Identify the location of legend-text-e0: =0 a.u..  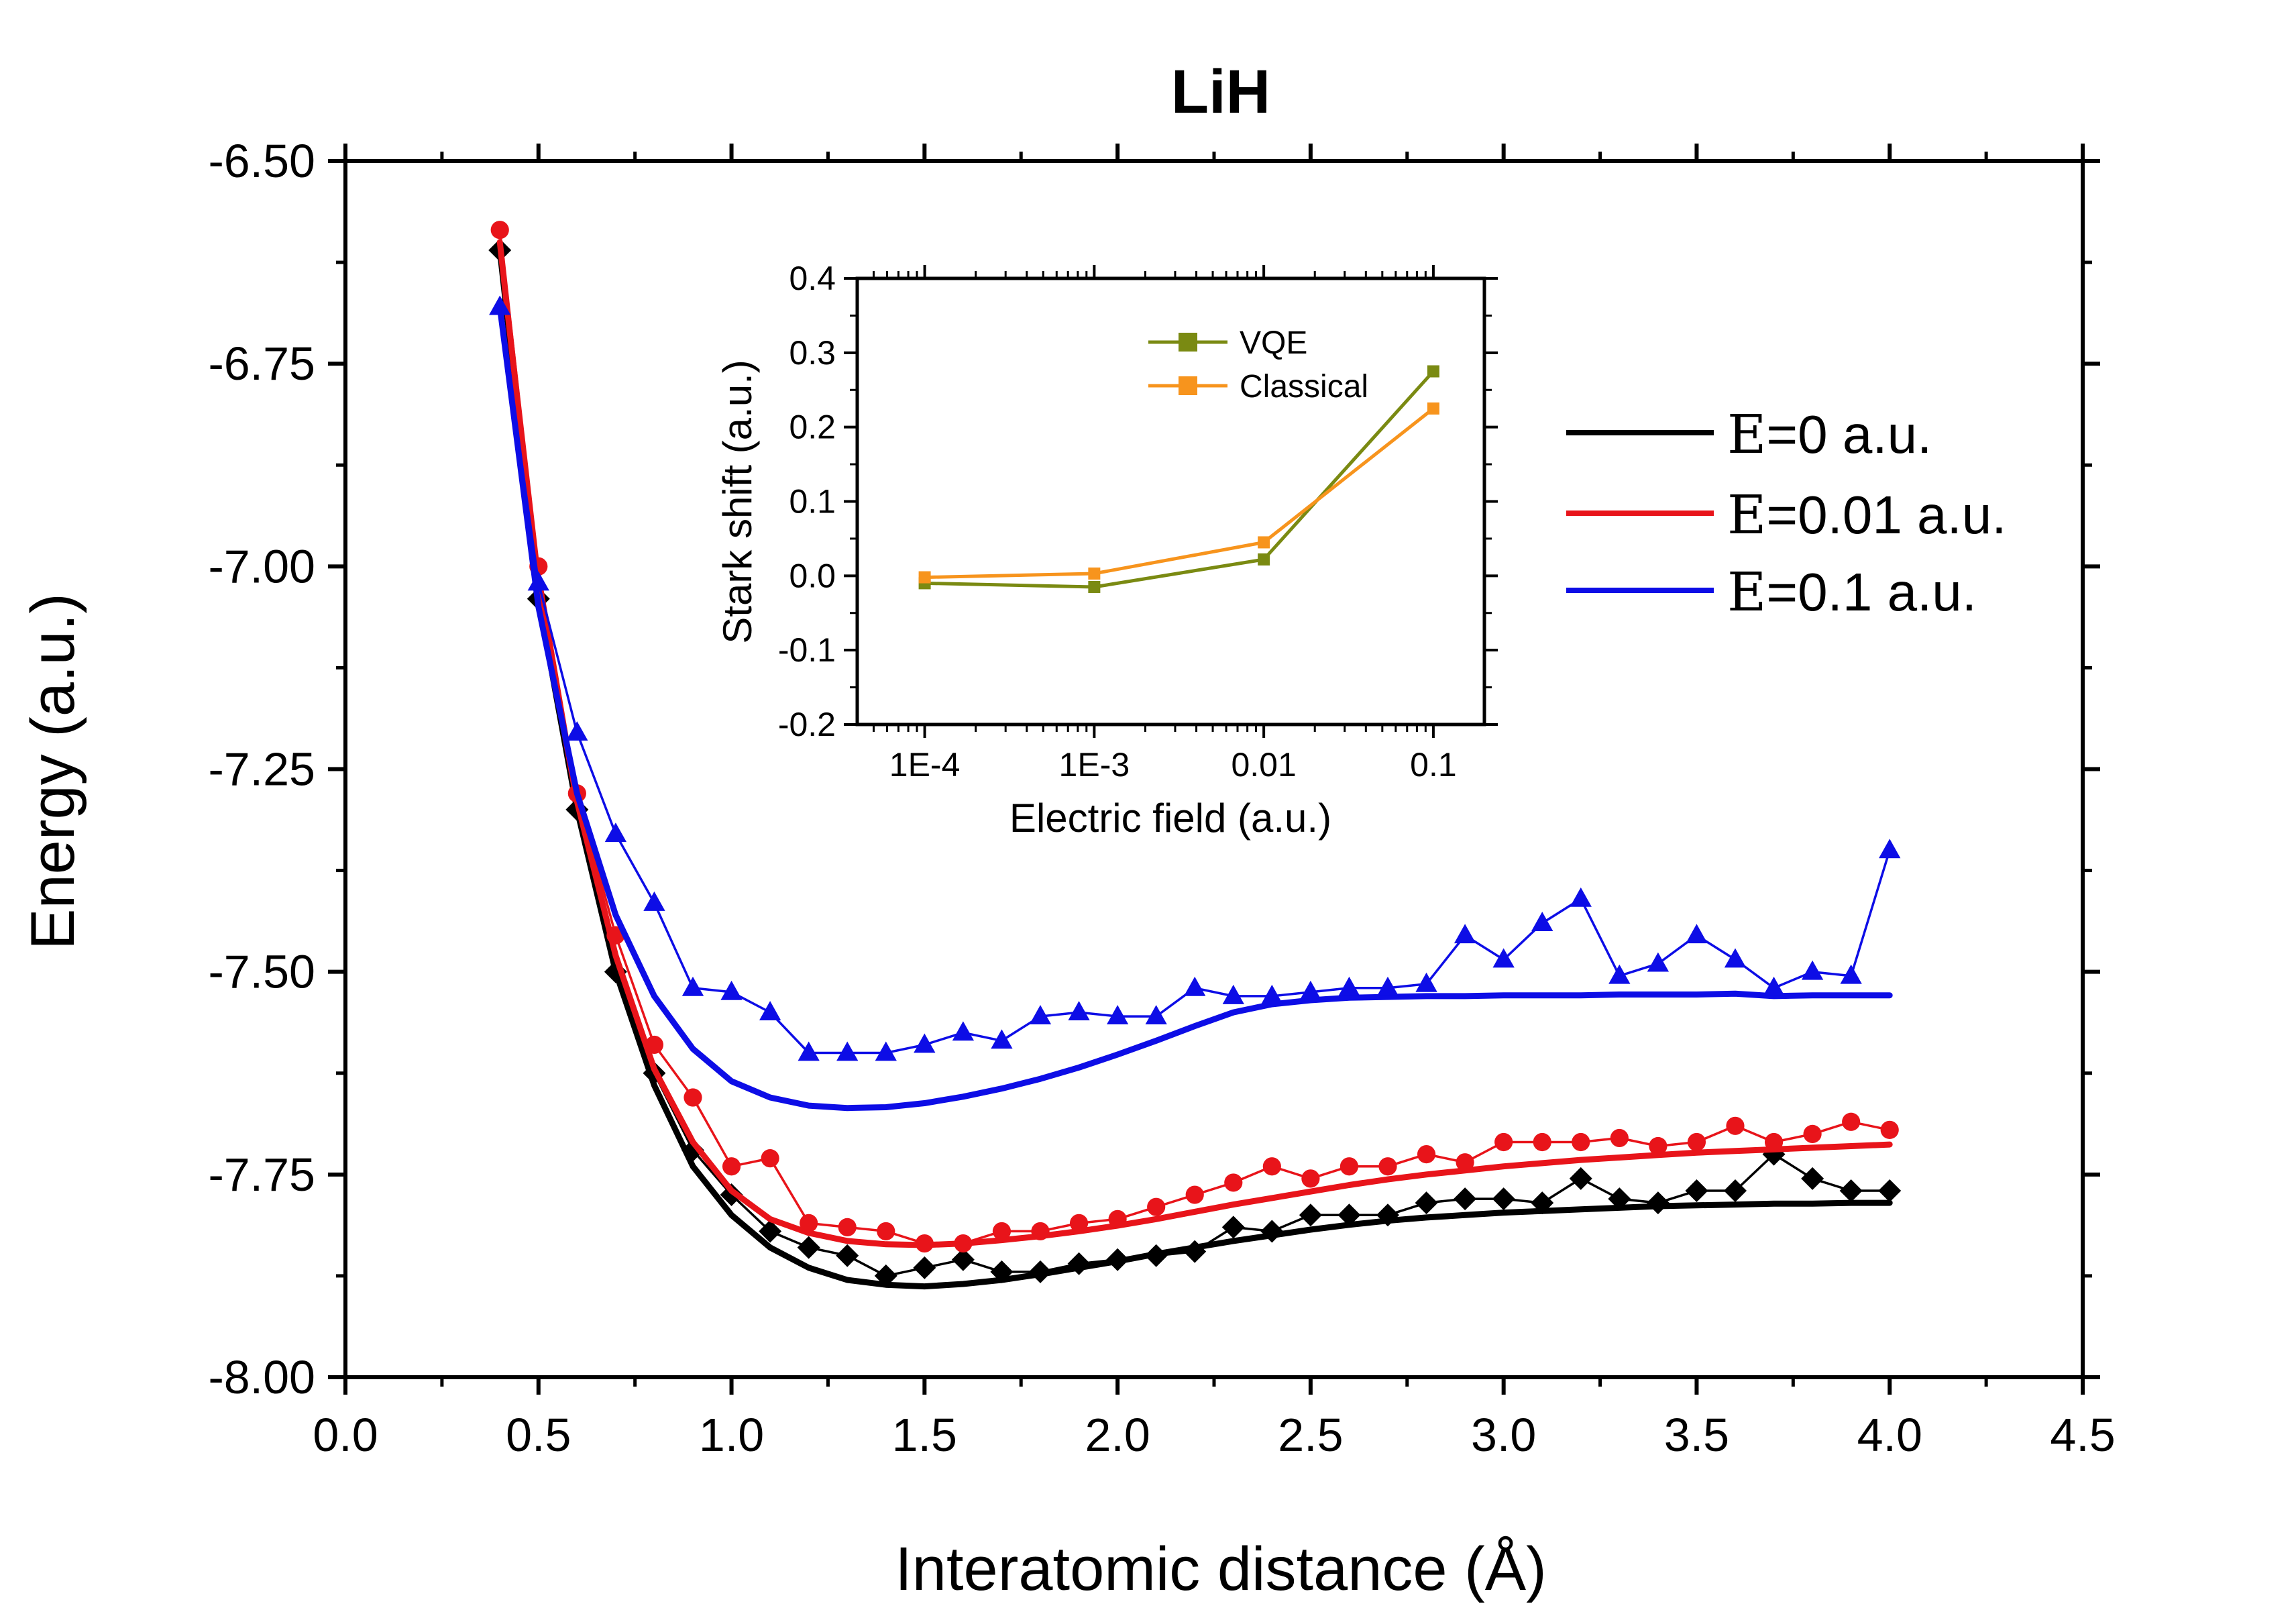
(1849, 434).